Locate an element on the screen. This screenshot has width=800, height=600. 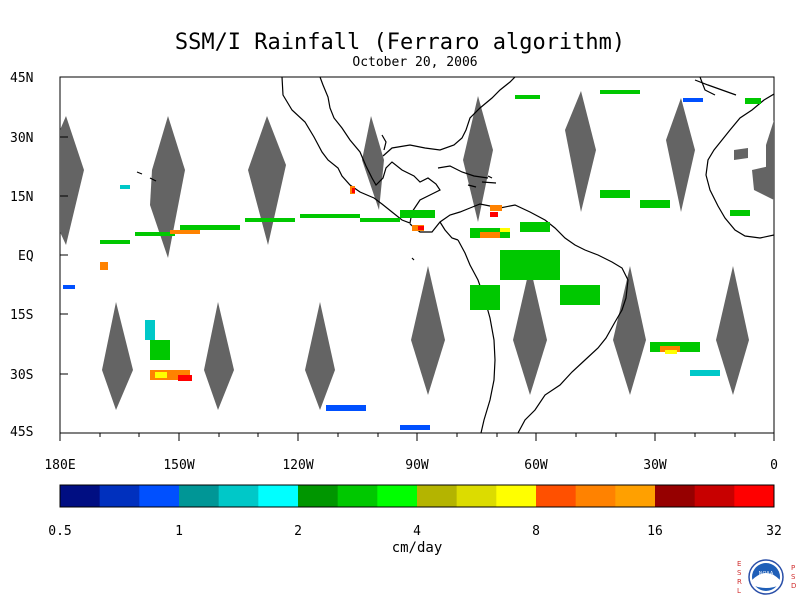
svg-text: D is located at coordinates (793, 586).